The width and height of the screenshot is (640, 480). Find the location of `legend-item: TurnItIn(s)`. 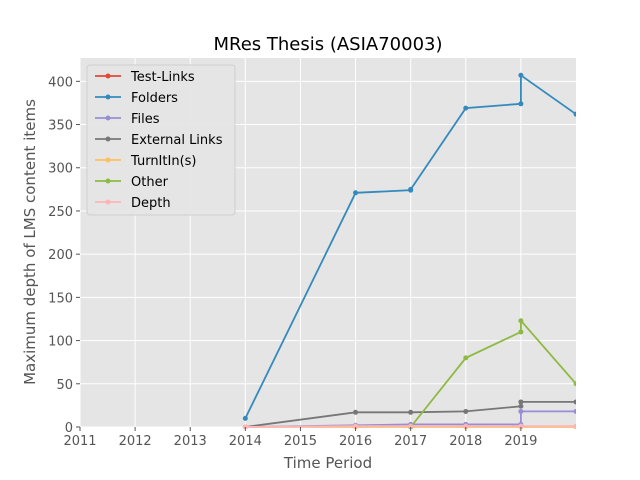

legend-item: TurnItIn(s) is located at coordinates (145, 161).